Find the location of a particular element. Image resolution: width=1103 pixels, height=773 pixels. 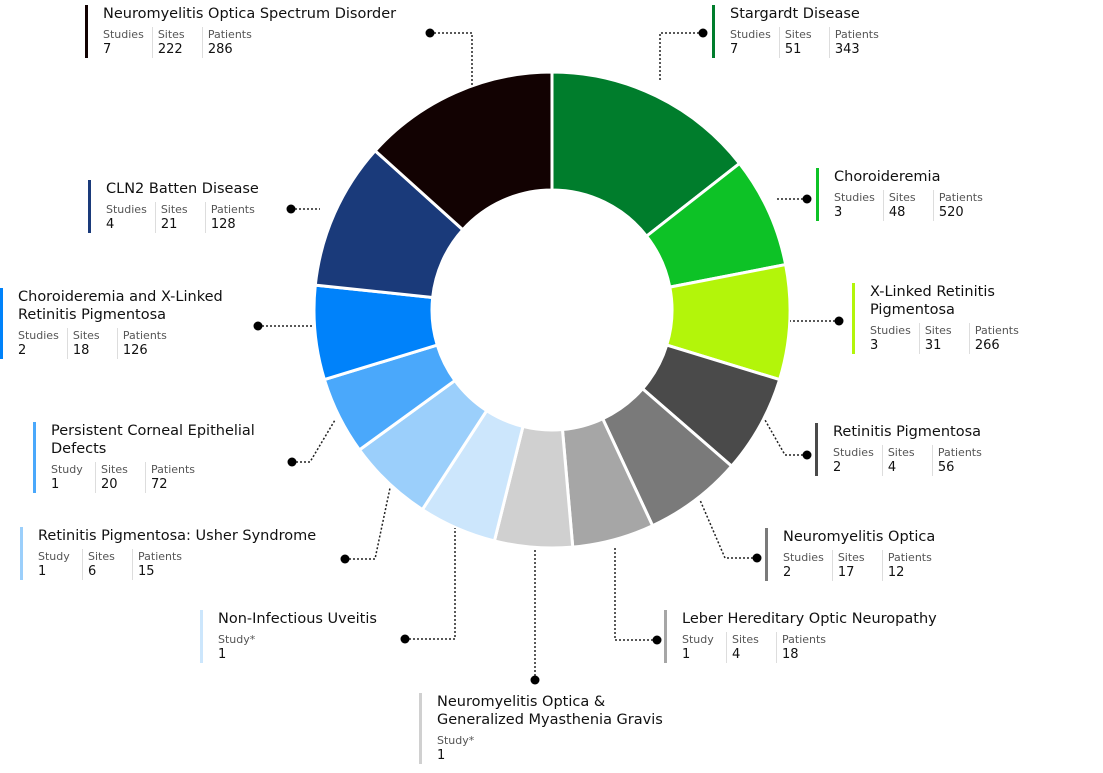

stat: Patients 520 is located at coordinates (961, 205).